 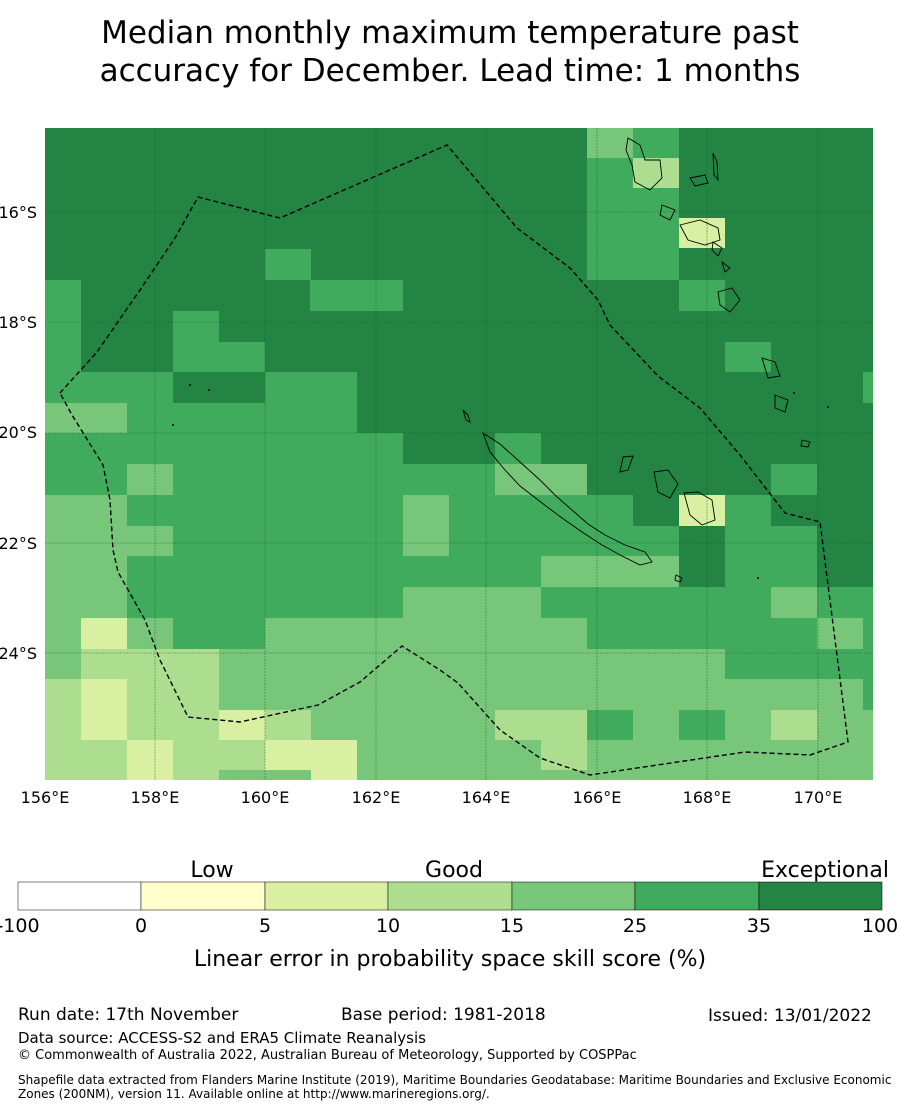 I want to click on lon-label-160e: 160°E, so click(x=265, y=797).